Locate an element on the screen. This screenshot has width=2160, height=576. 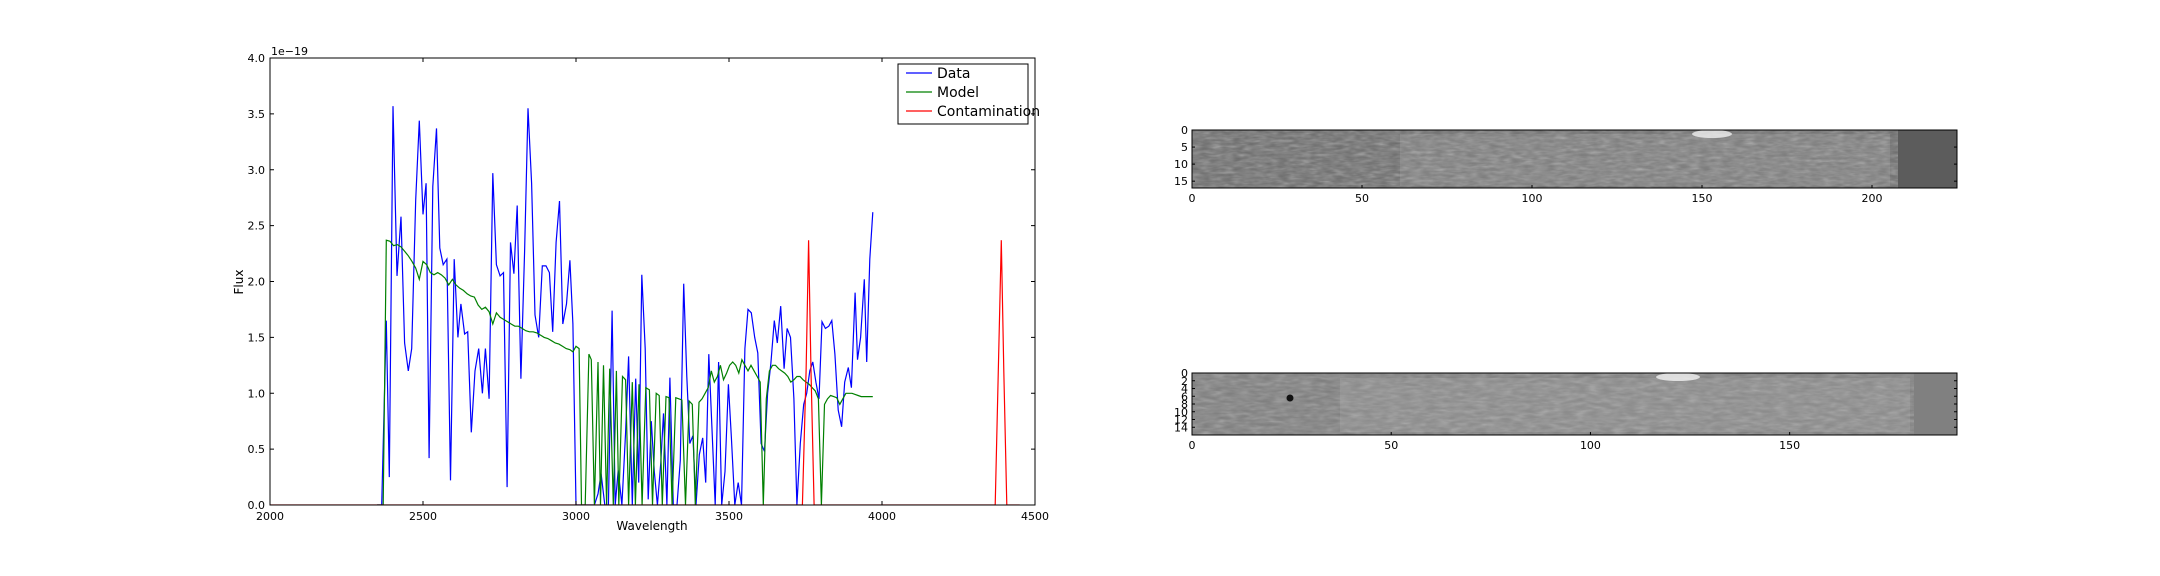
legend-box is located at coordinates (963, 94).